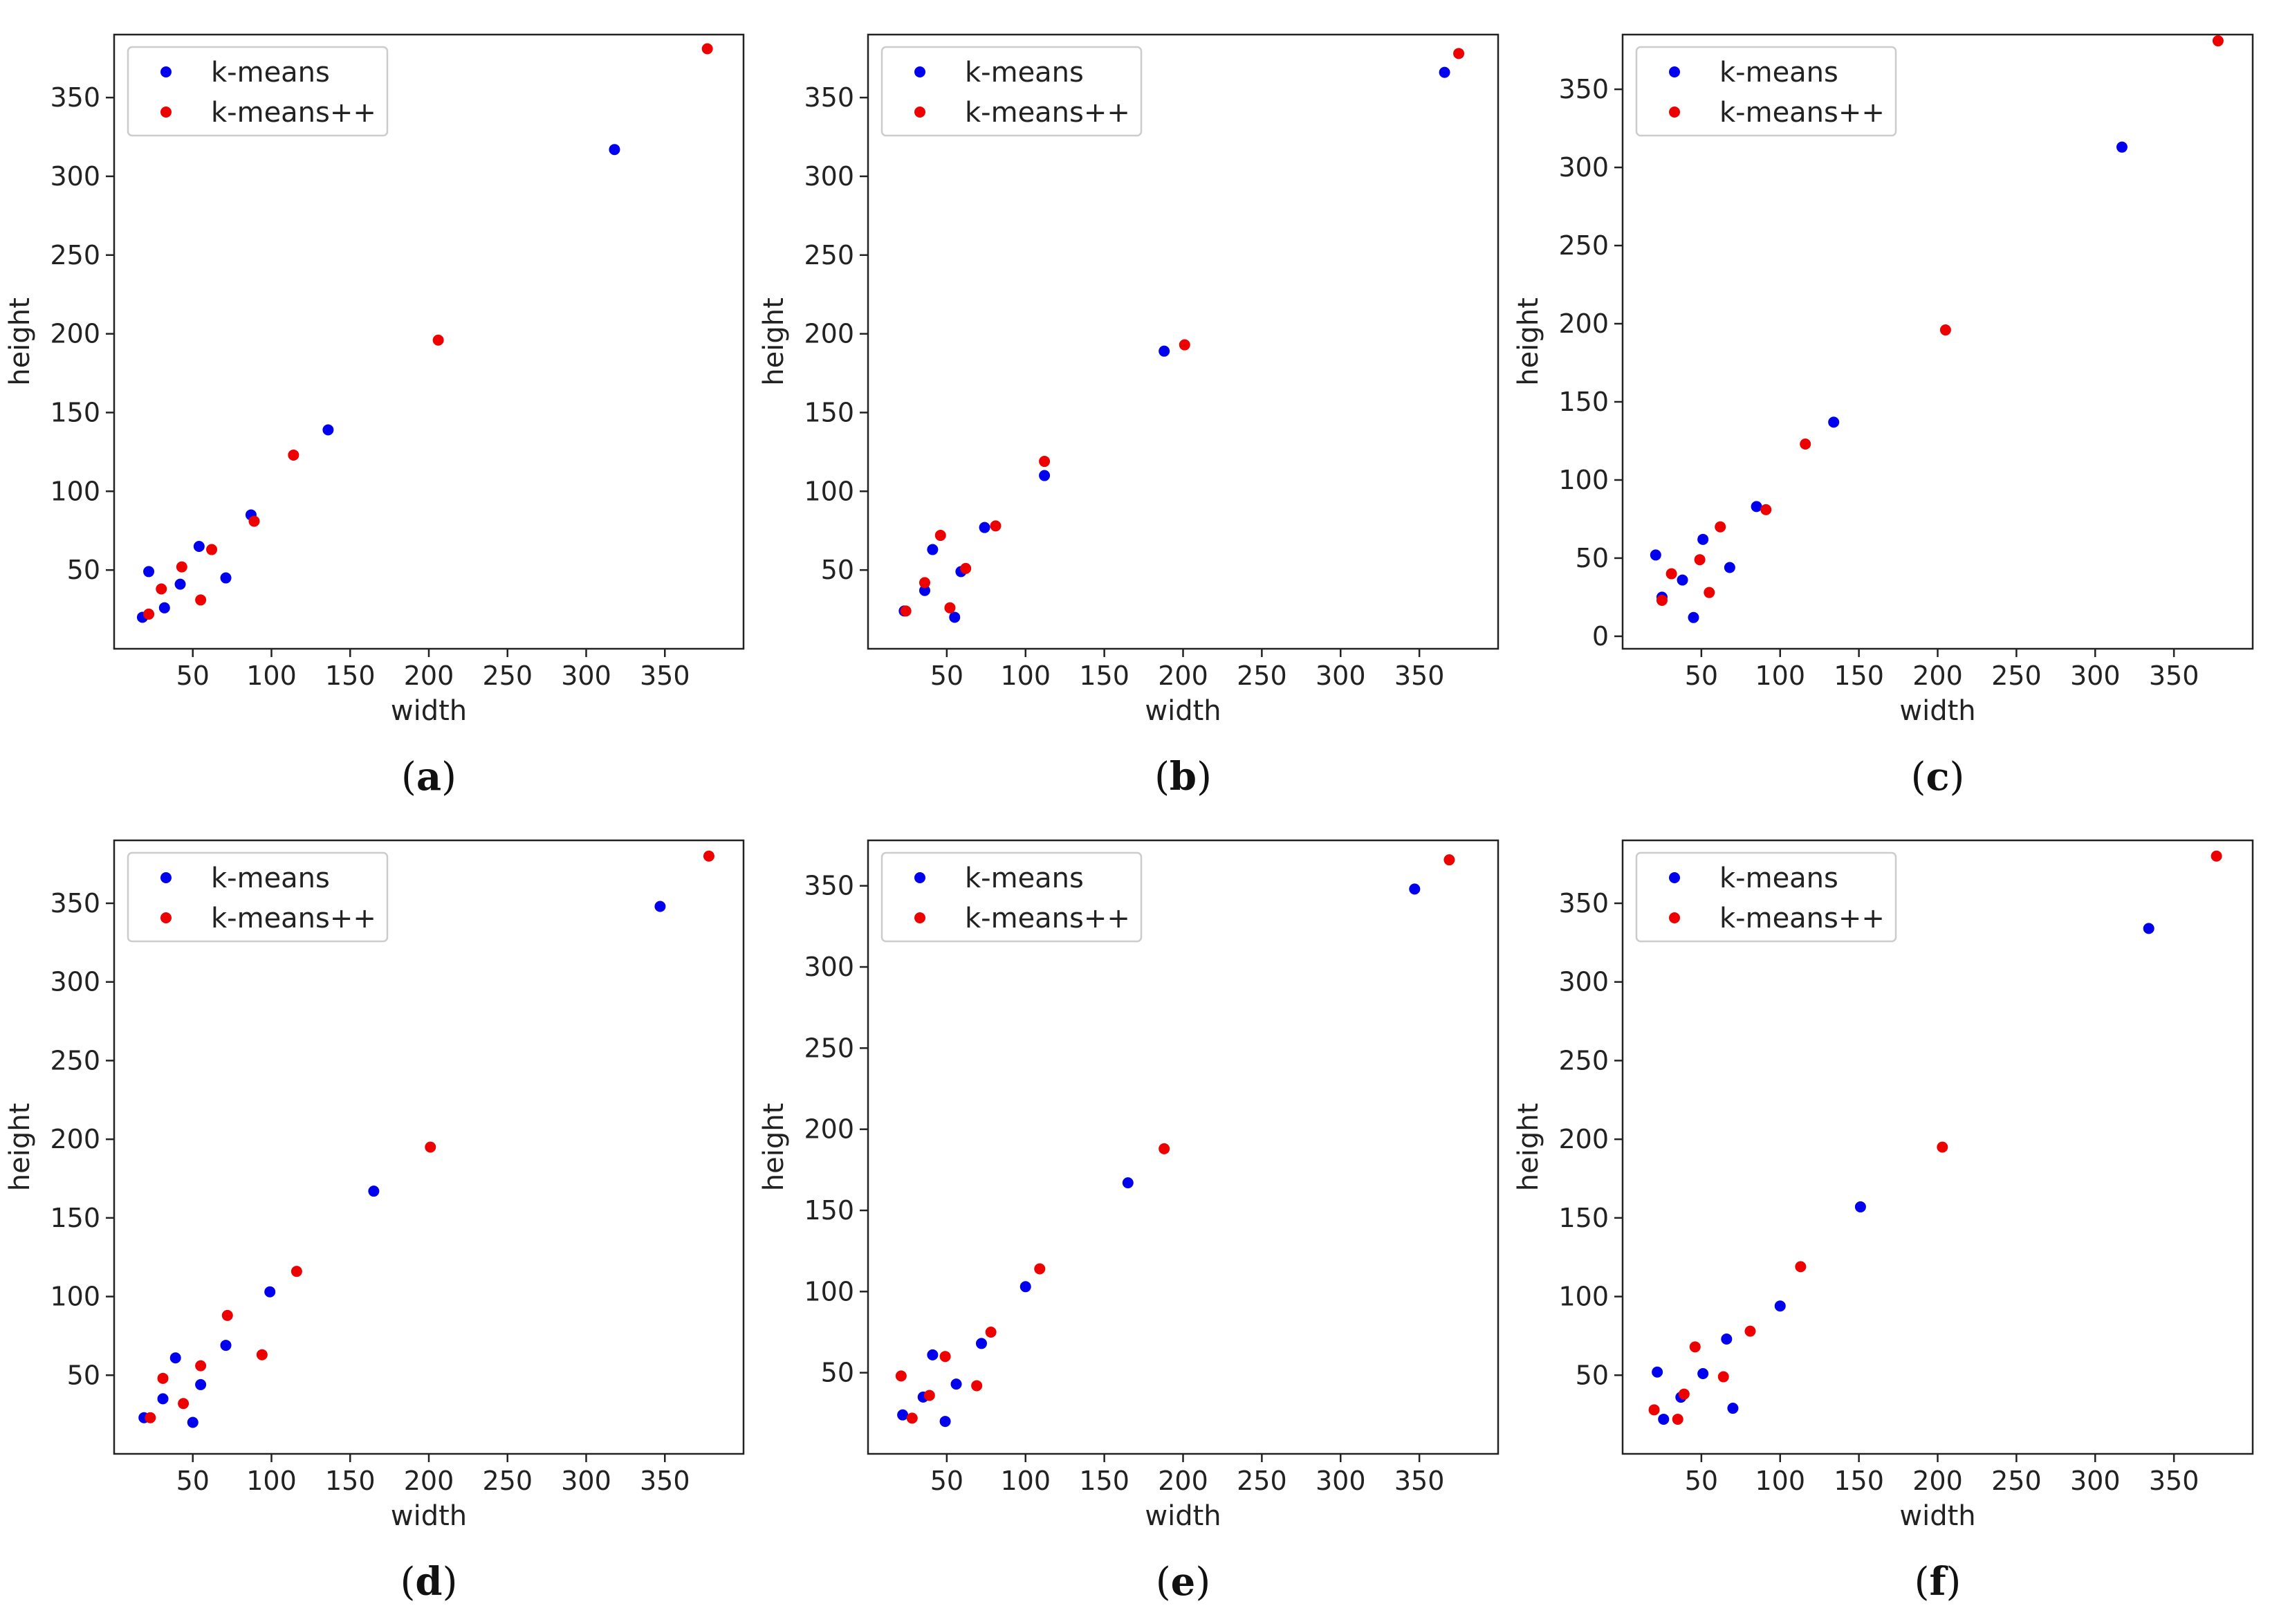 This screenshot has width=2270, height=1624. Describe the element at coordinates (430, 1136) in the screenshot. I see `series-kmeanspp` at that location.